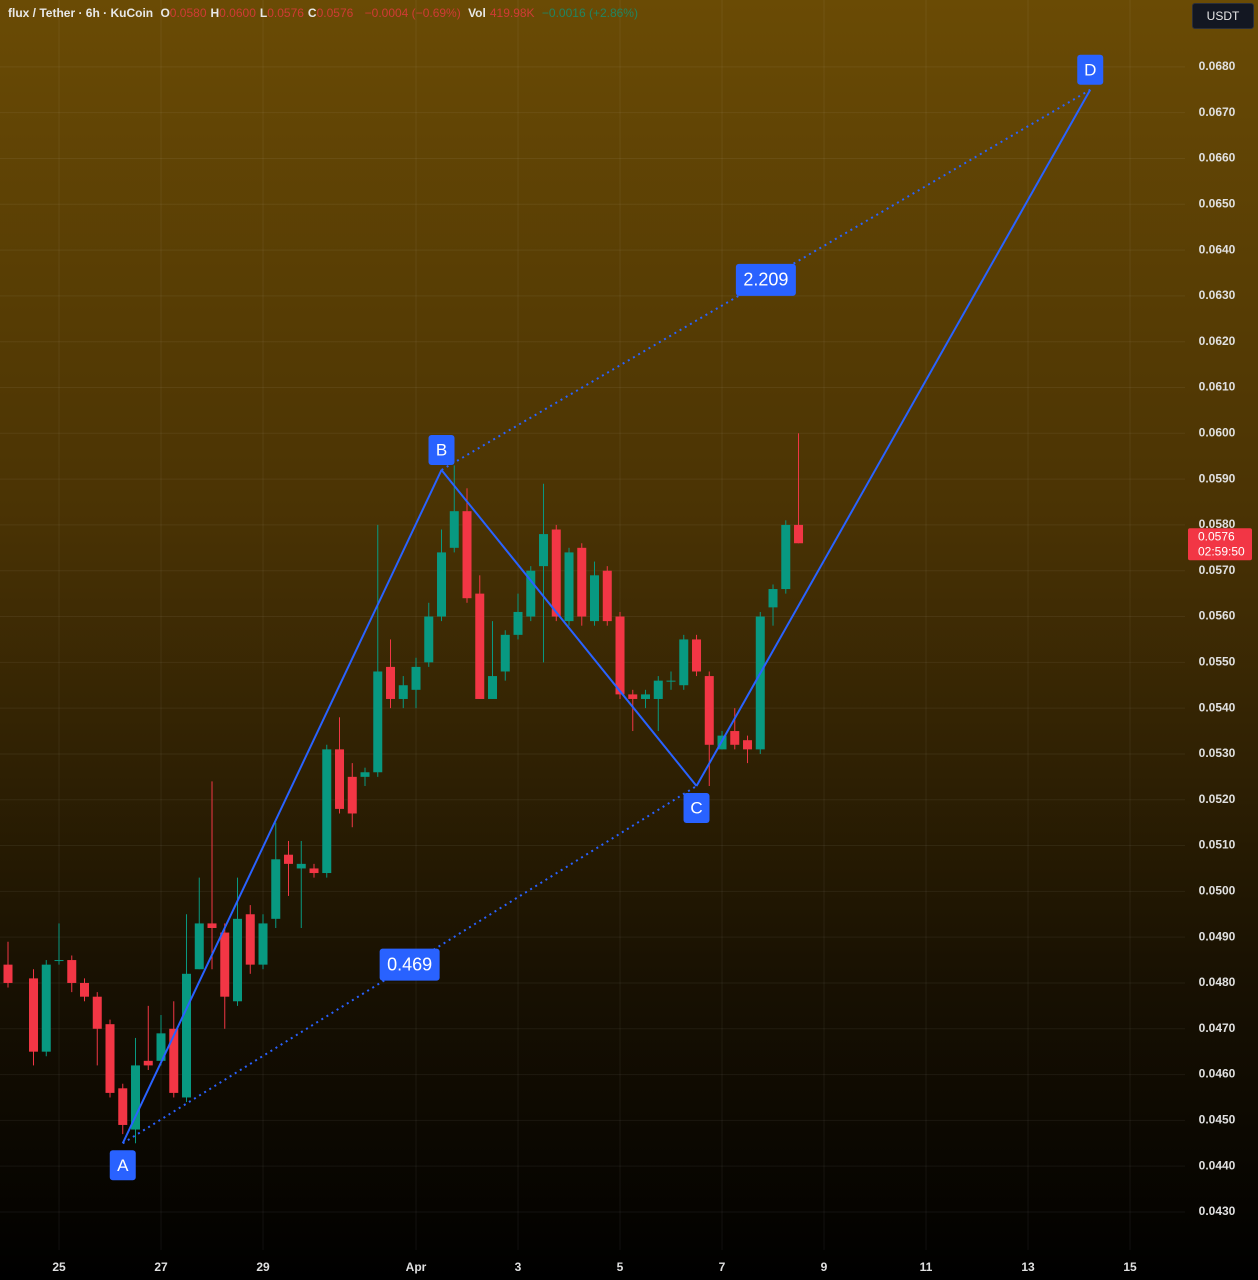  Describe the element at coordinates (1130, 1267) in the screenshot. I see `x-tick-label: 15` at that location.